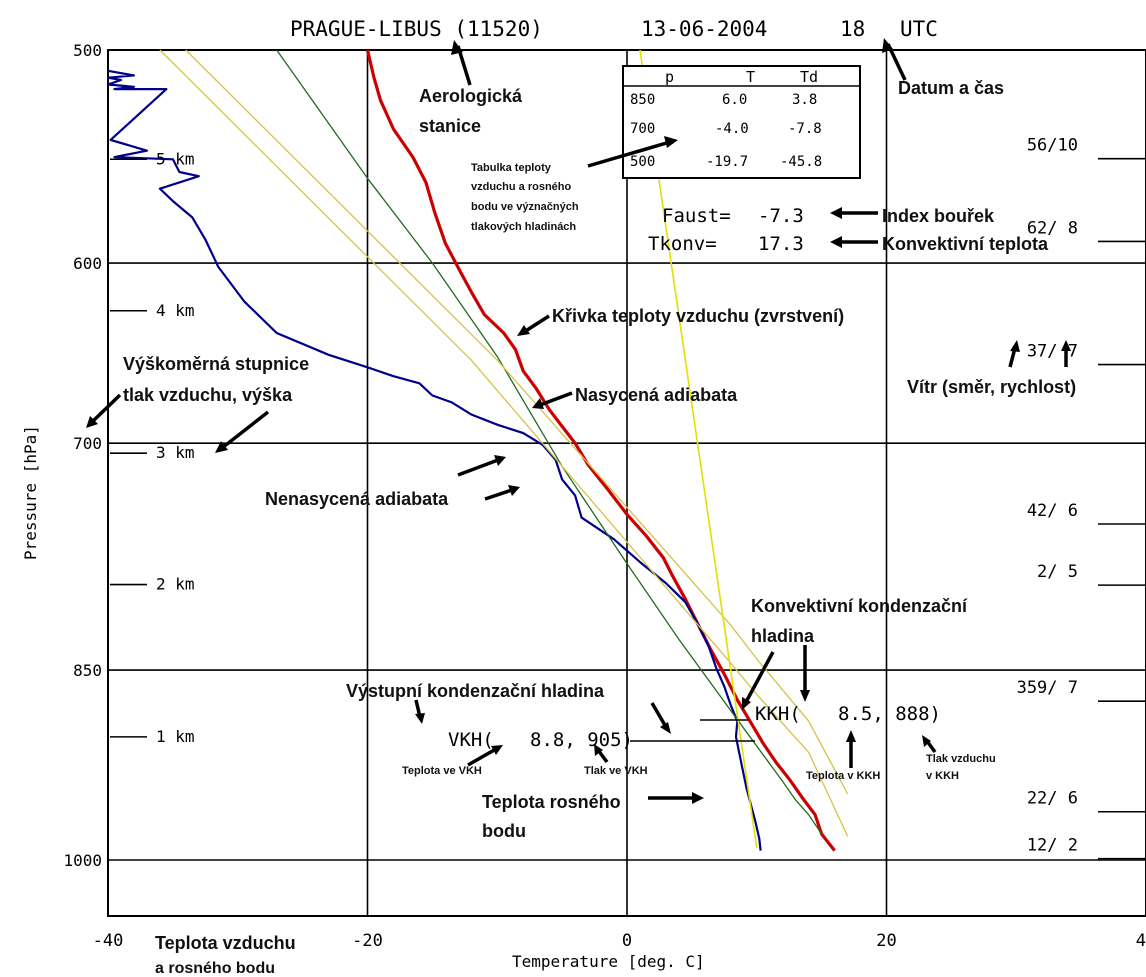  Describe the element at coordinates (1052, 228) in the screenshot. I see `wind-label: 62/ 8` at that location.